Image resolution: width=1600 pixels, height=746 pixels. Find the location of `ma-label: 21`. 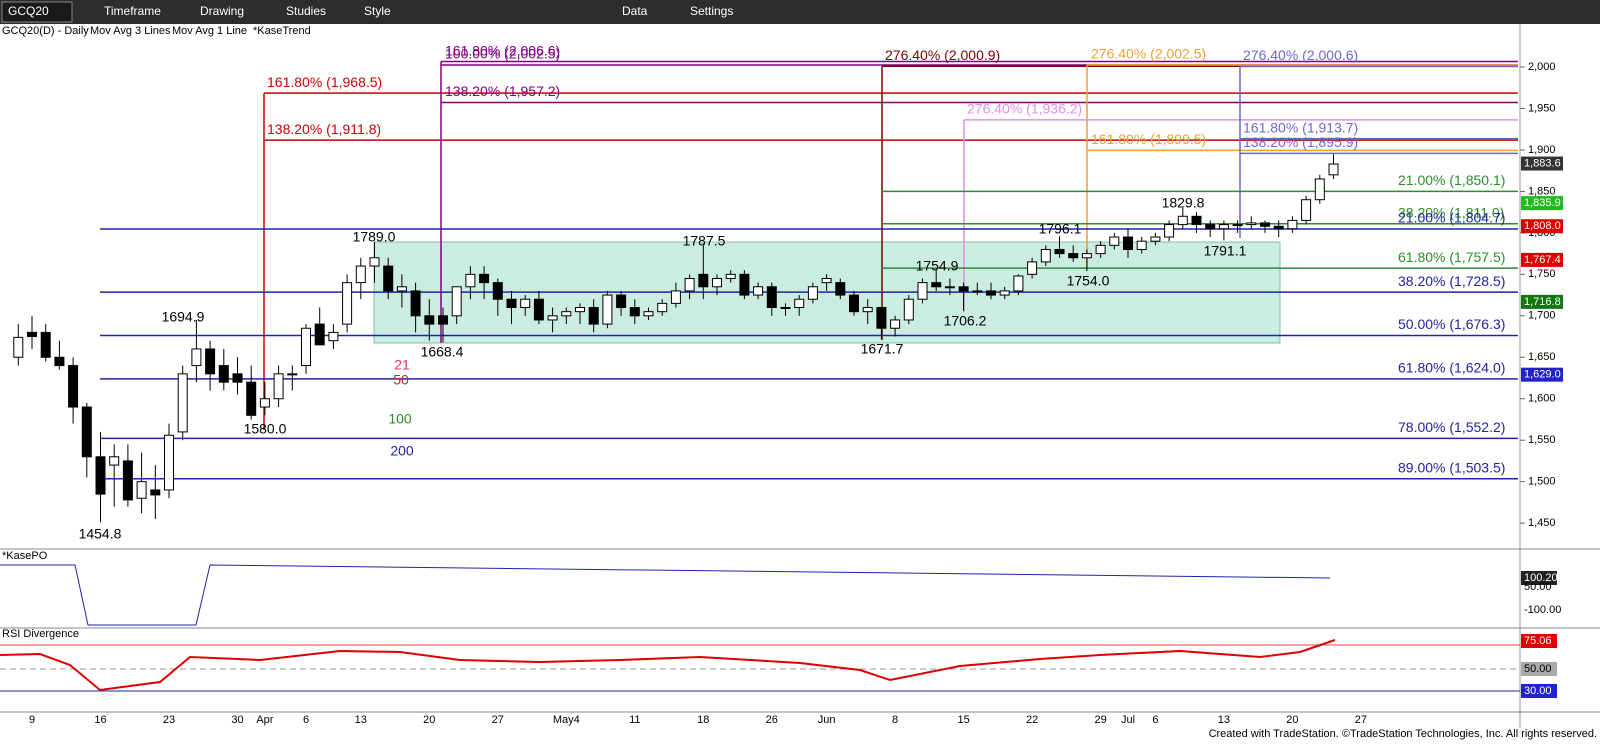

ma-label: 21 is located at coordinates (402, 365).